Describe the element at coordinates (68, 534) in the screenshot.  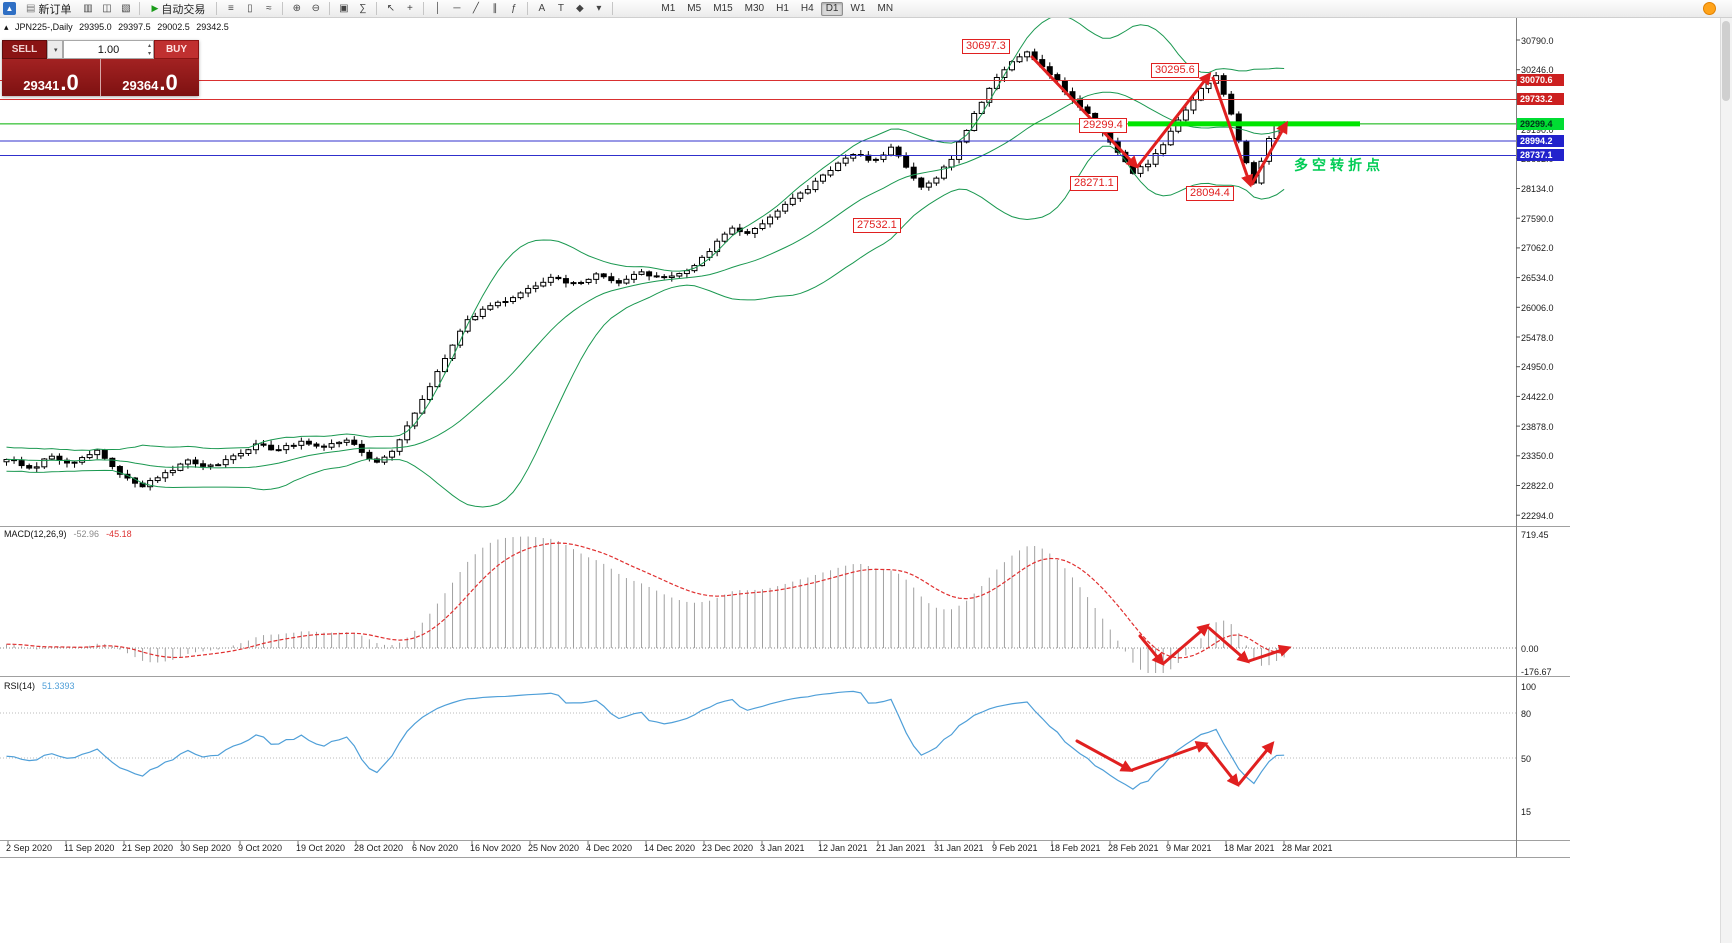
I see `macd-indicator-label: MACD(12,26,9) -52.96 -45.18` at that location.